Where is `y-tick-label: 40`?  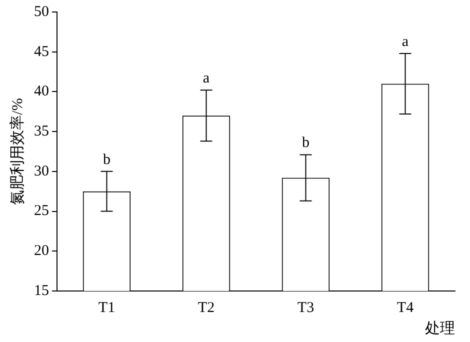
y-tick-label: 40 is located at coordinates (41, 92).